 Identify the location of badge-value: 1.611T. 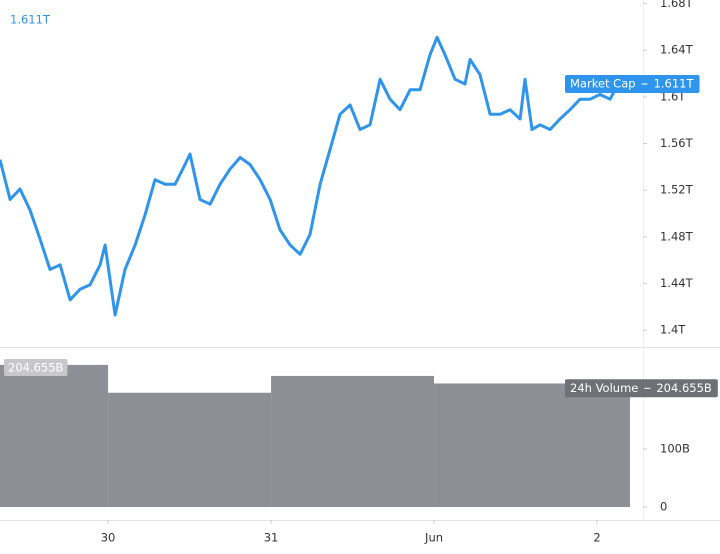
(674, 84).